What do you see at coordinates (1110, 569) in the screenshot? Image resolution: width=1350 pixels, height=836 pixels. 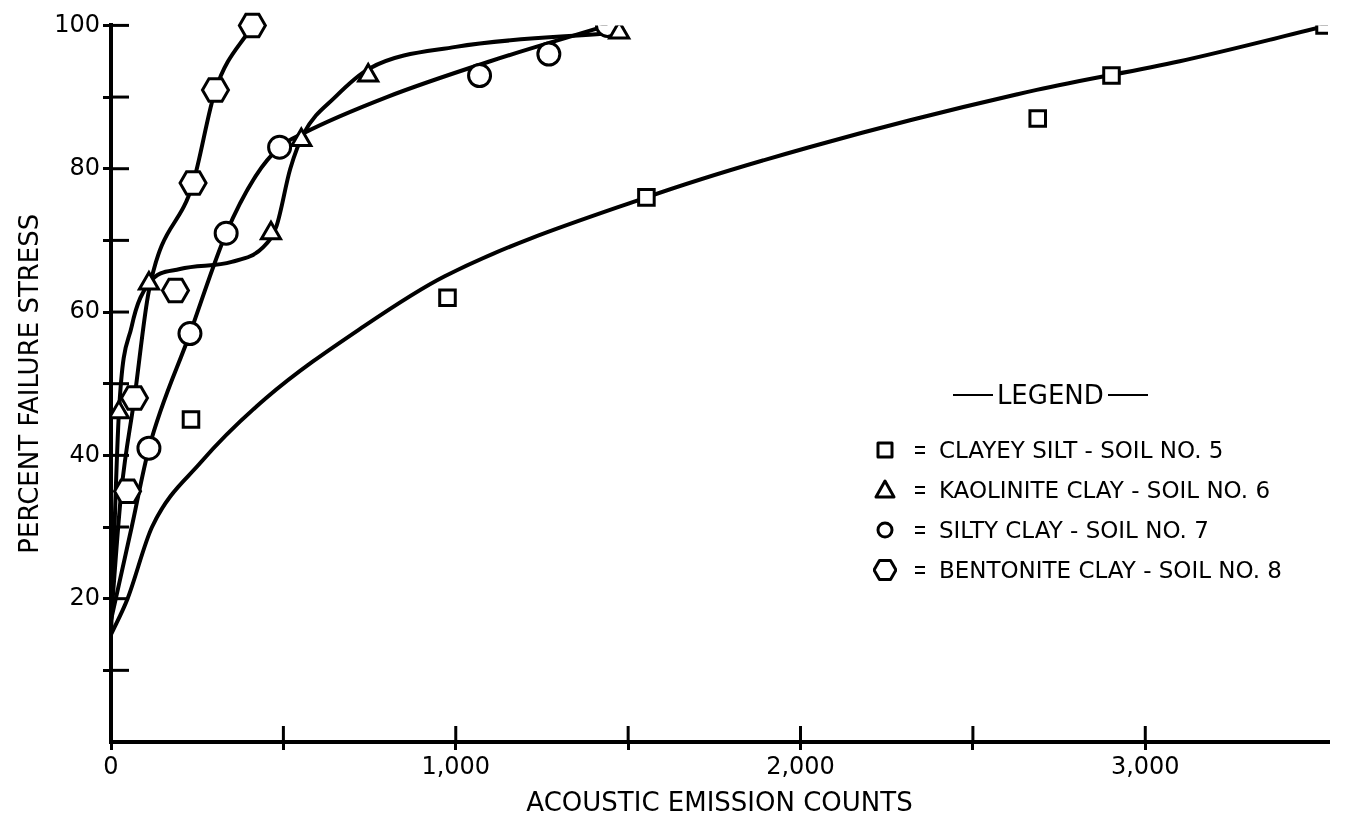 I see `legend-label: BENTONITE CLAY - SOIL NO. 8` at bounding box center [1110, 569].